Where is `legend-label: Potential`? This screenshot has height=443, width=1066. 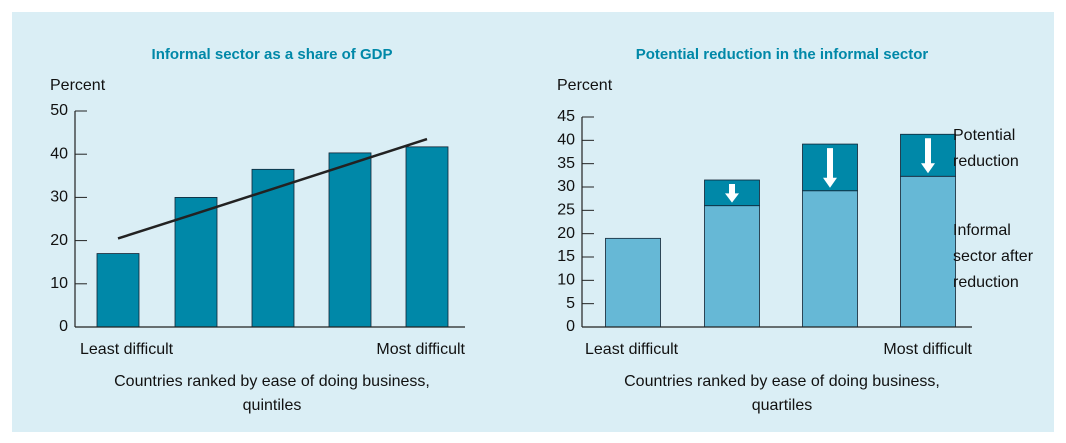
legend-label: Potential is located at coordinates (984, 135).